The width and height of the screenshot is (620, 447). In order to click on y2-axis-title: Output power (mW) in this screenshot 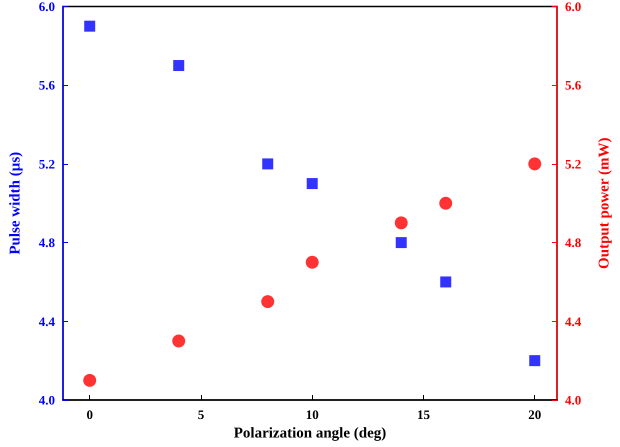, I will do `click(604, 203)`.